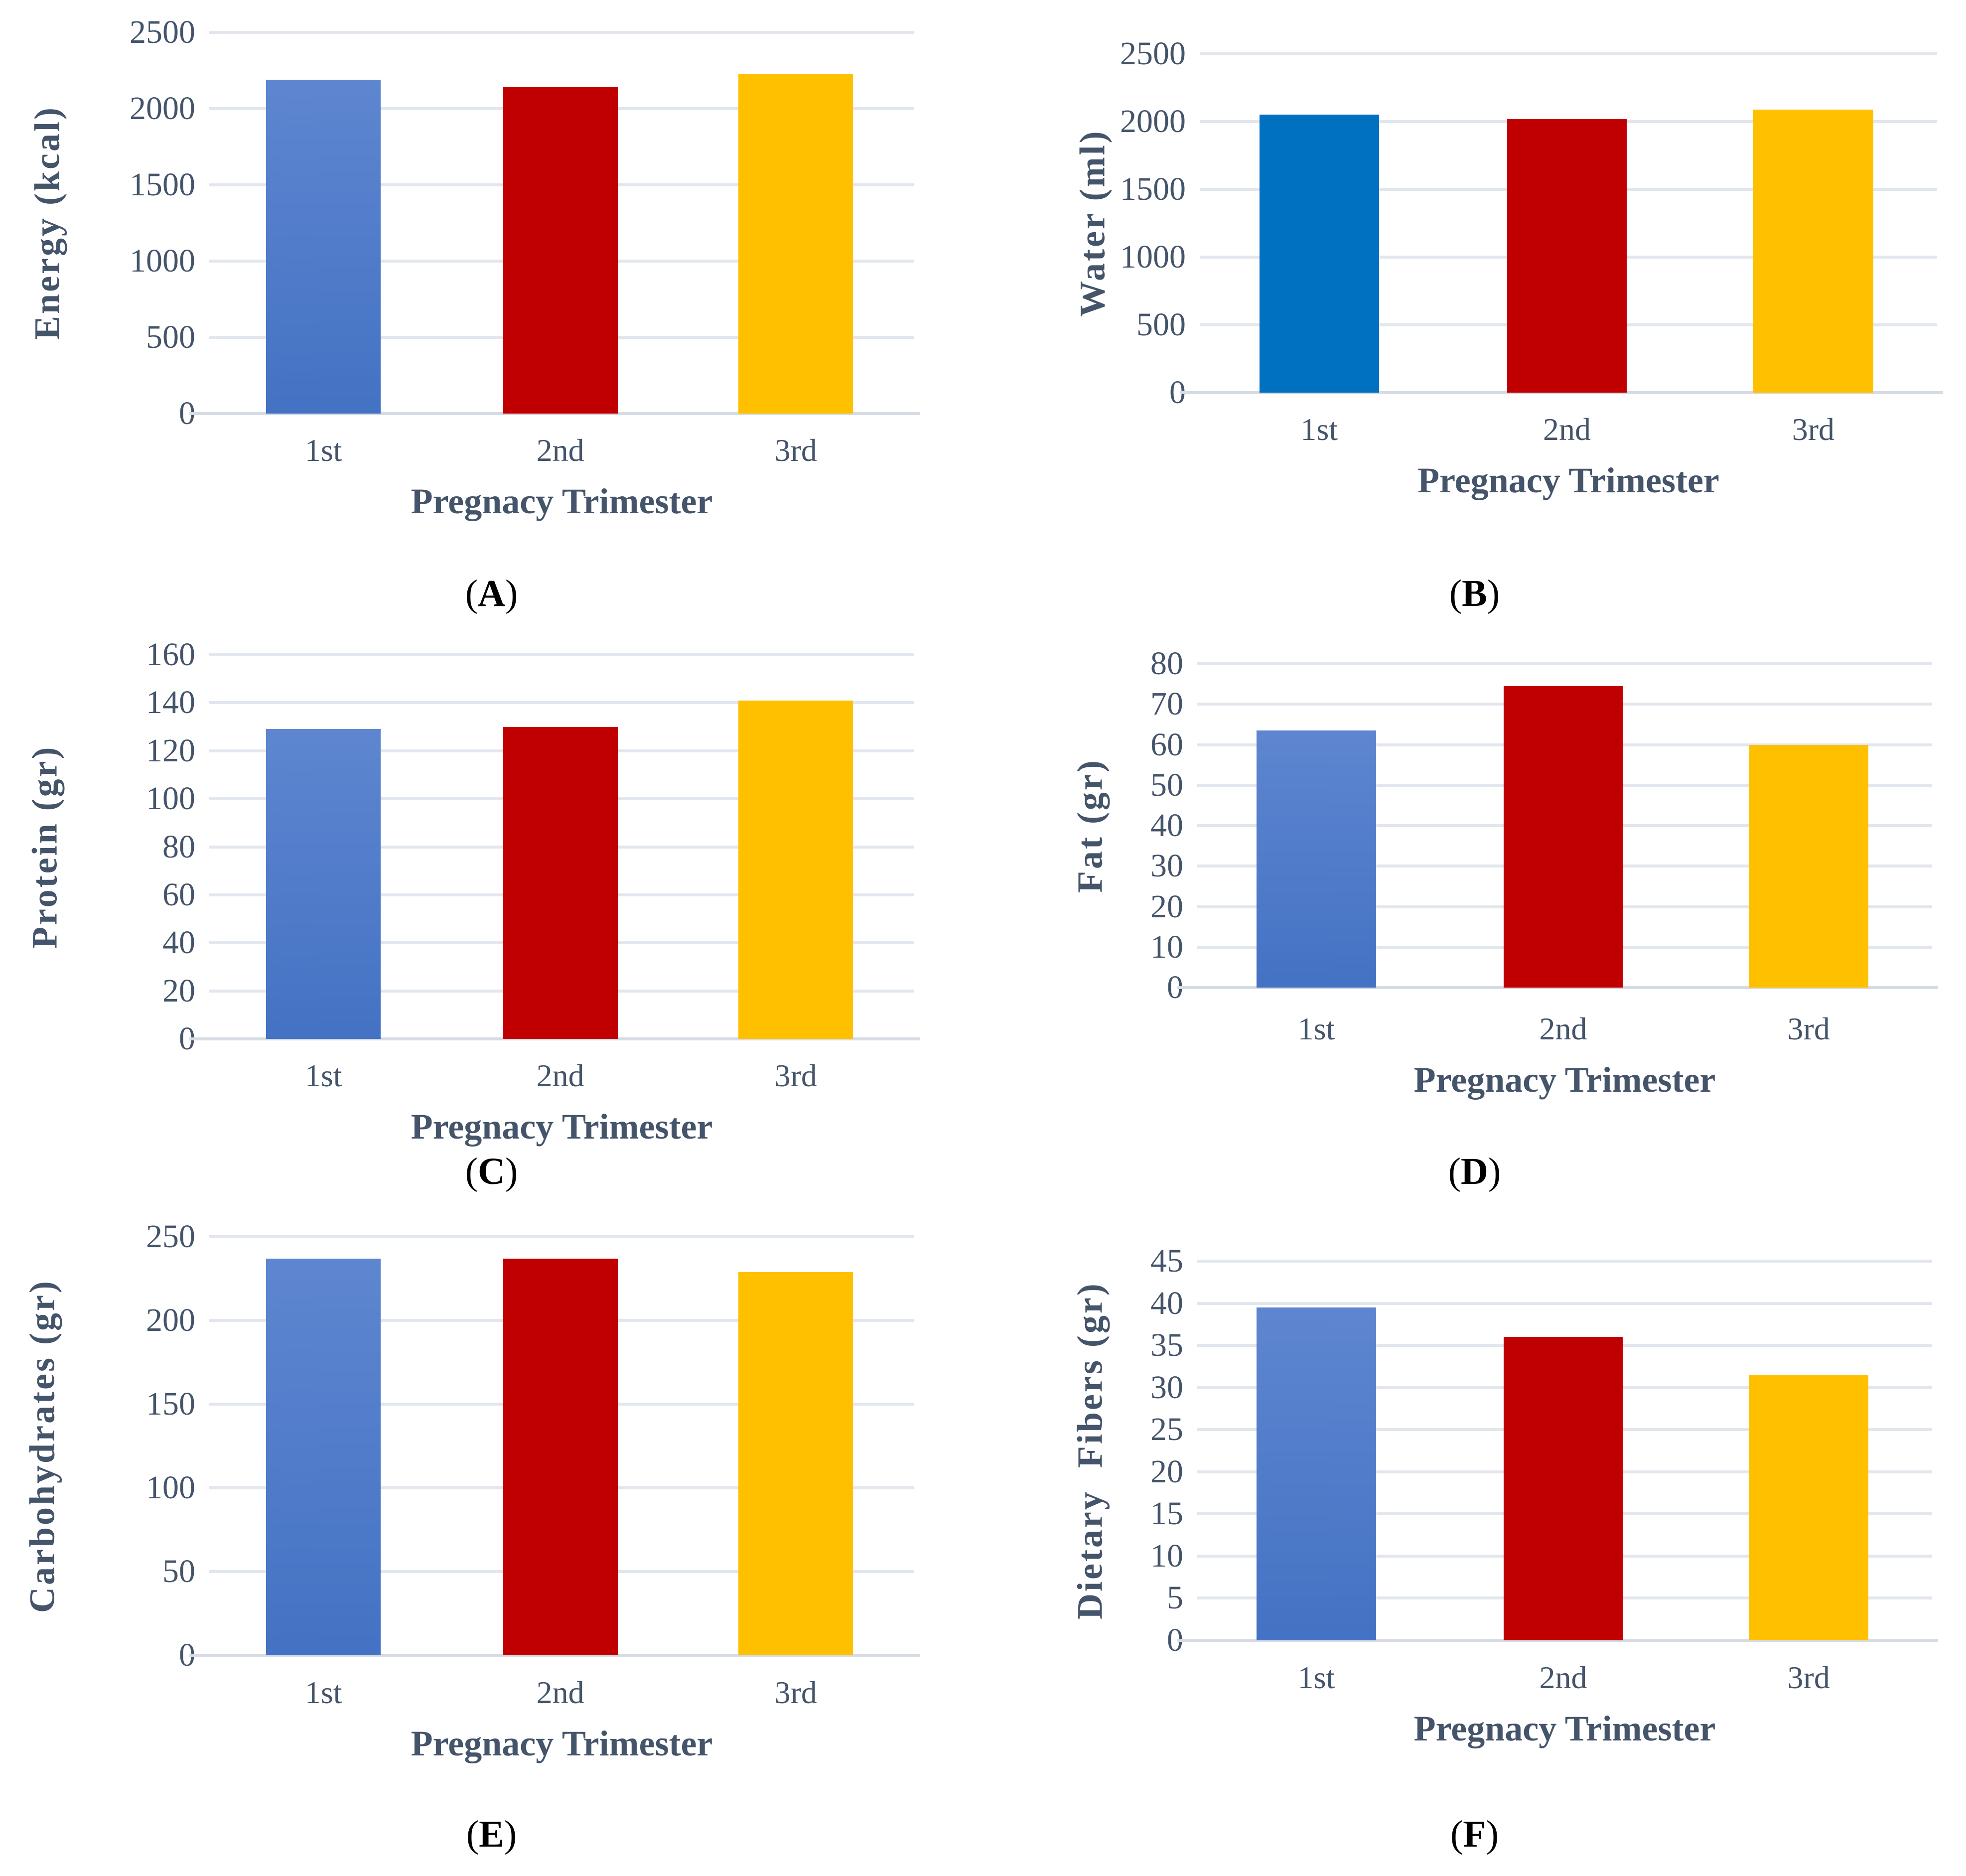 The image size is (1966, 1876). I want to click on panel-letter-char: E, so click(491, 1834).